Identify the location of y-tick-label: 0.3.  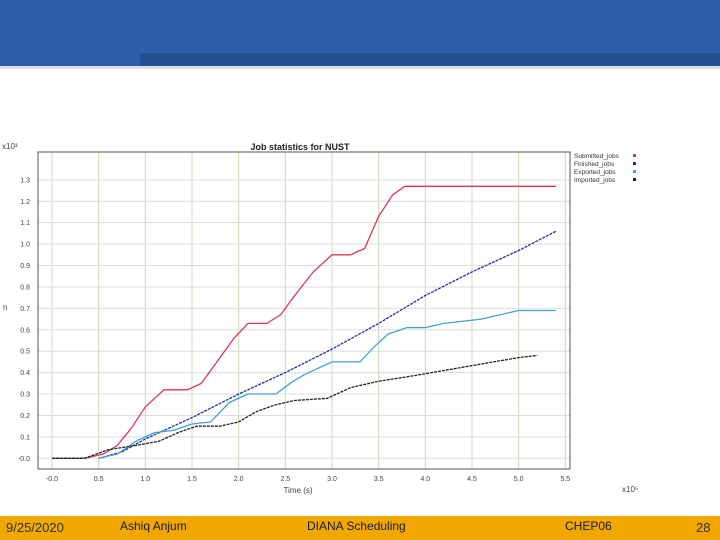
(25, 395).